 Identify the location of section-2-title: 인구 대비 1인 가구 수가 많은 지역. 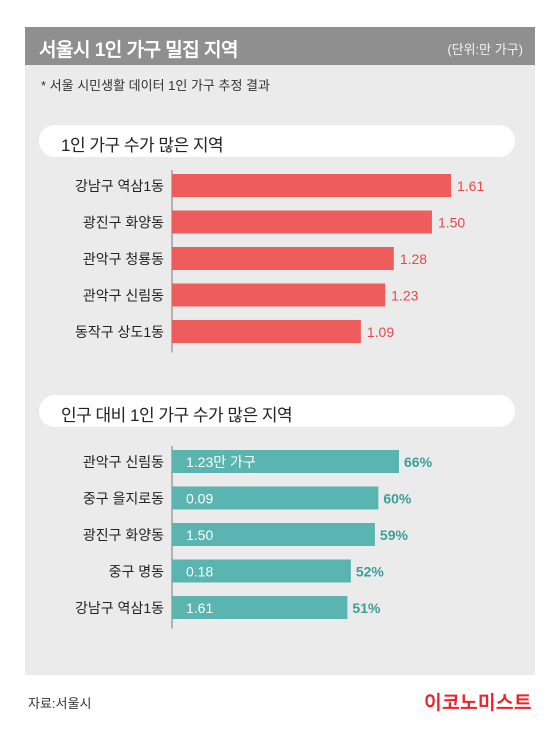
(177, 415).